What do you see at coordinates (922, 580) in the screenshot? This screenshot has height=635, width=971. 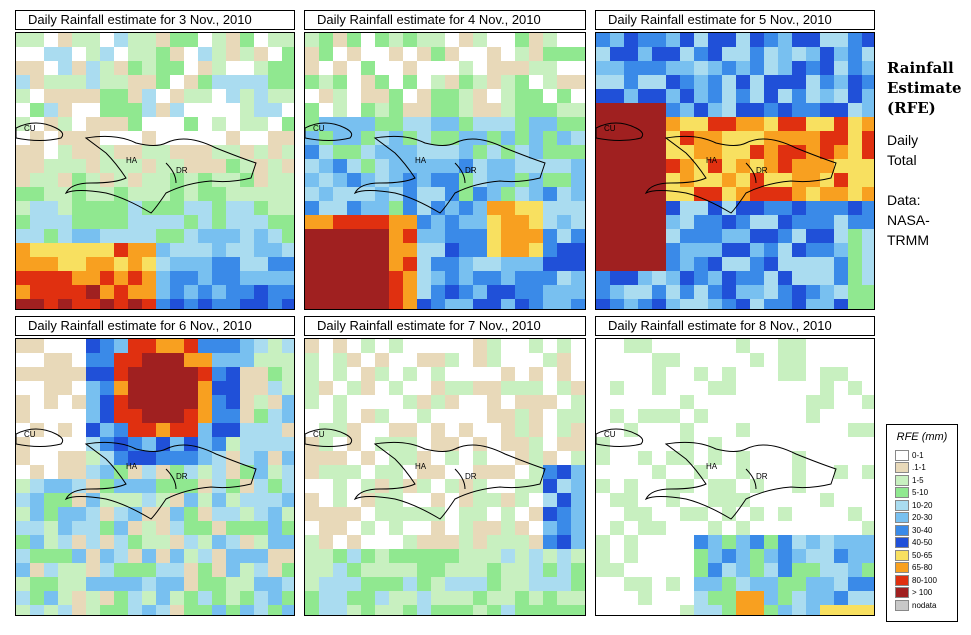 I see `legend-item: 80-100` at bounding box center [922, 580].